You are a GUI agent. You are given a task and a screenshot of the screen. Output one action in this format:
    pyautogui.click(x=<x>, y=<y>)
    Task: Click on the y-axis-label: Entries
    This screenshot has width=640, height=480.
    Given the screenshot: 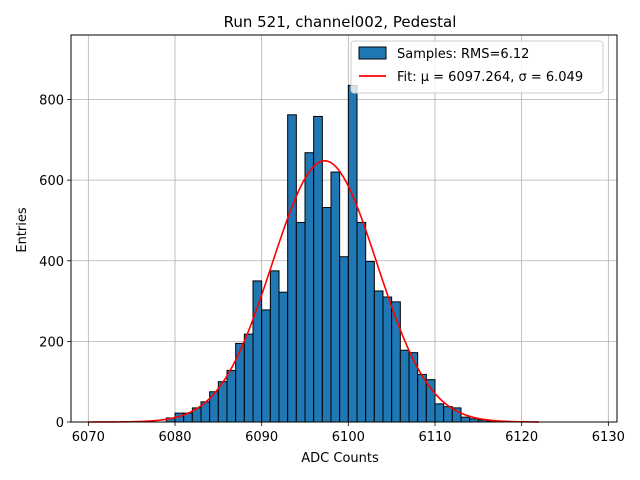 What is the action you would take?
    pyautogui.click(x=22, y=230)
    